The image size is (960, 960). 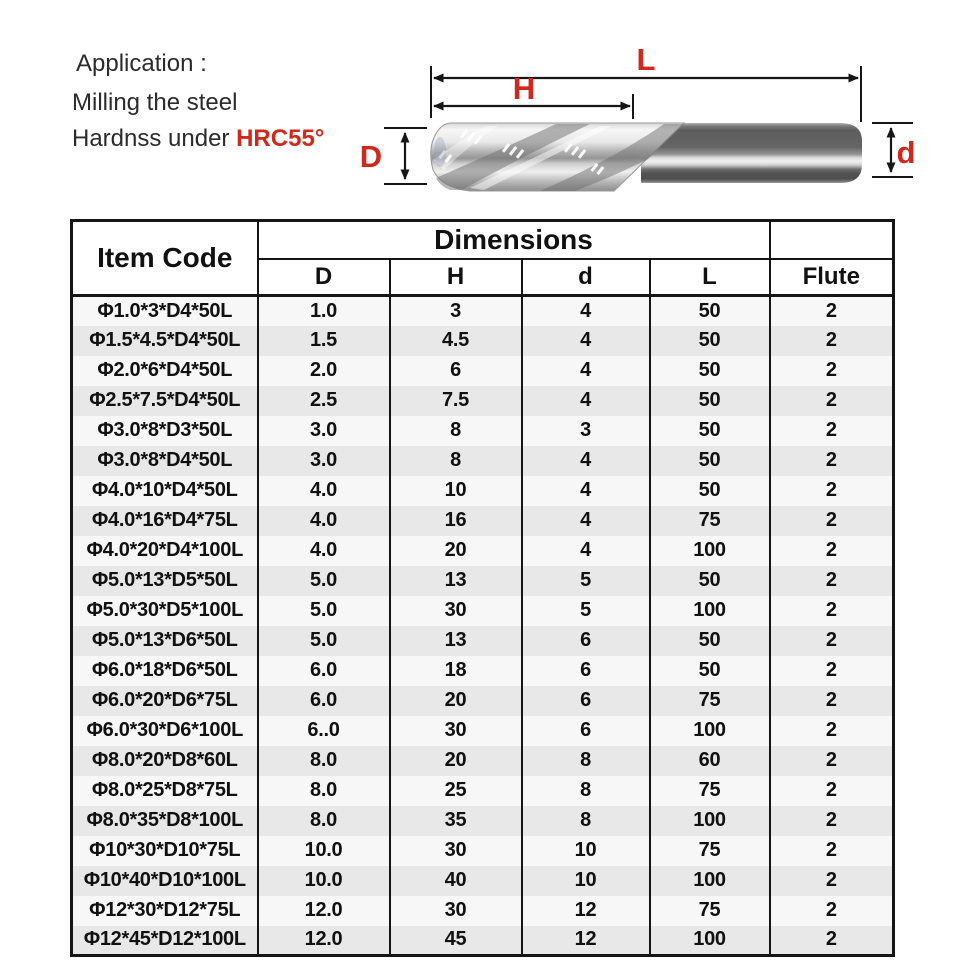 What do you see at coordinates (482, 850) in the screenshot?
I see `table-row: Φ10*30*D10*75L 10.0 30 10 75 2` at bounding box center [482, 850].